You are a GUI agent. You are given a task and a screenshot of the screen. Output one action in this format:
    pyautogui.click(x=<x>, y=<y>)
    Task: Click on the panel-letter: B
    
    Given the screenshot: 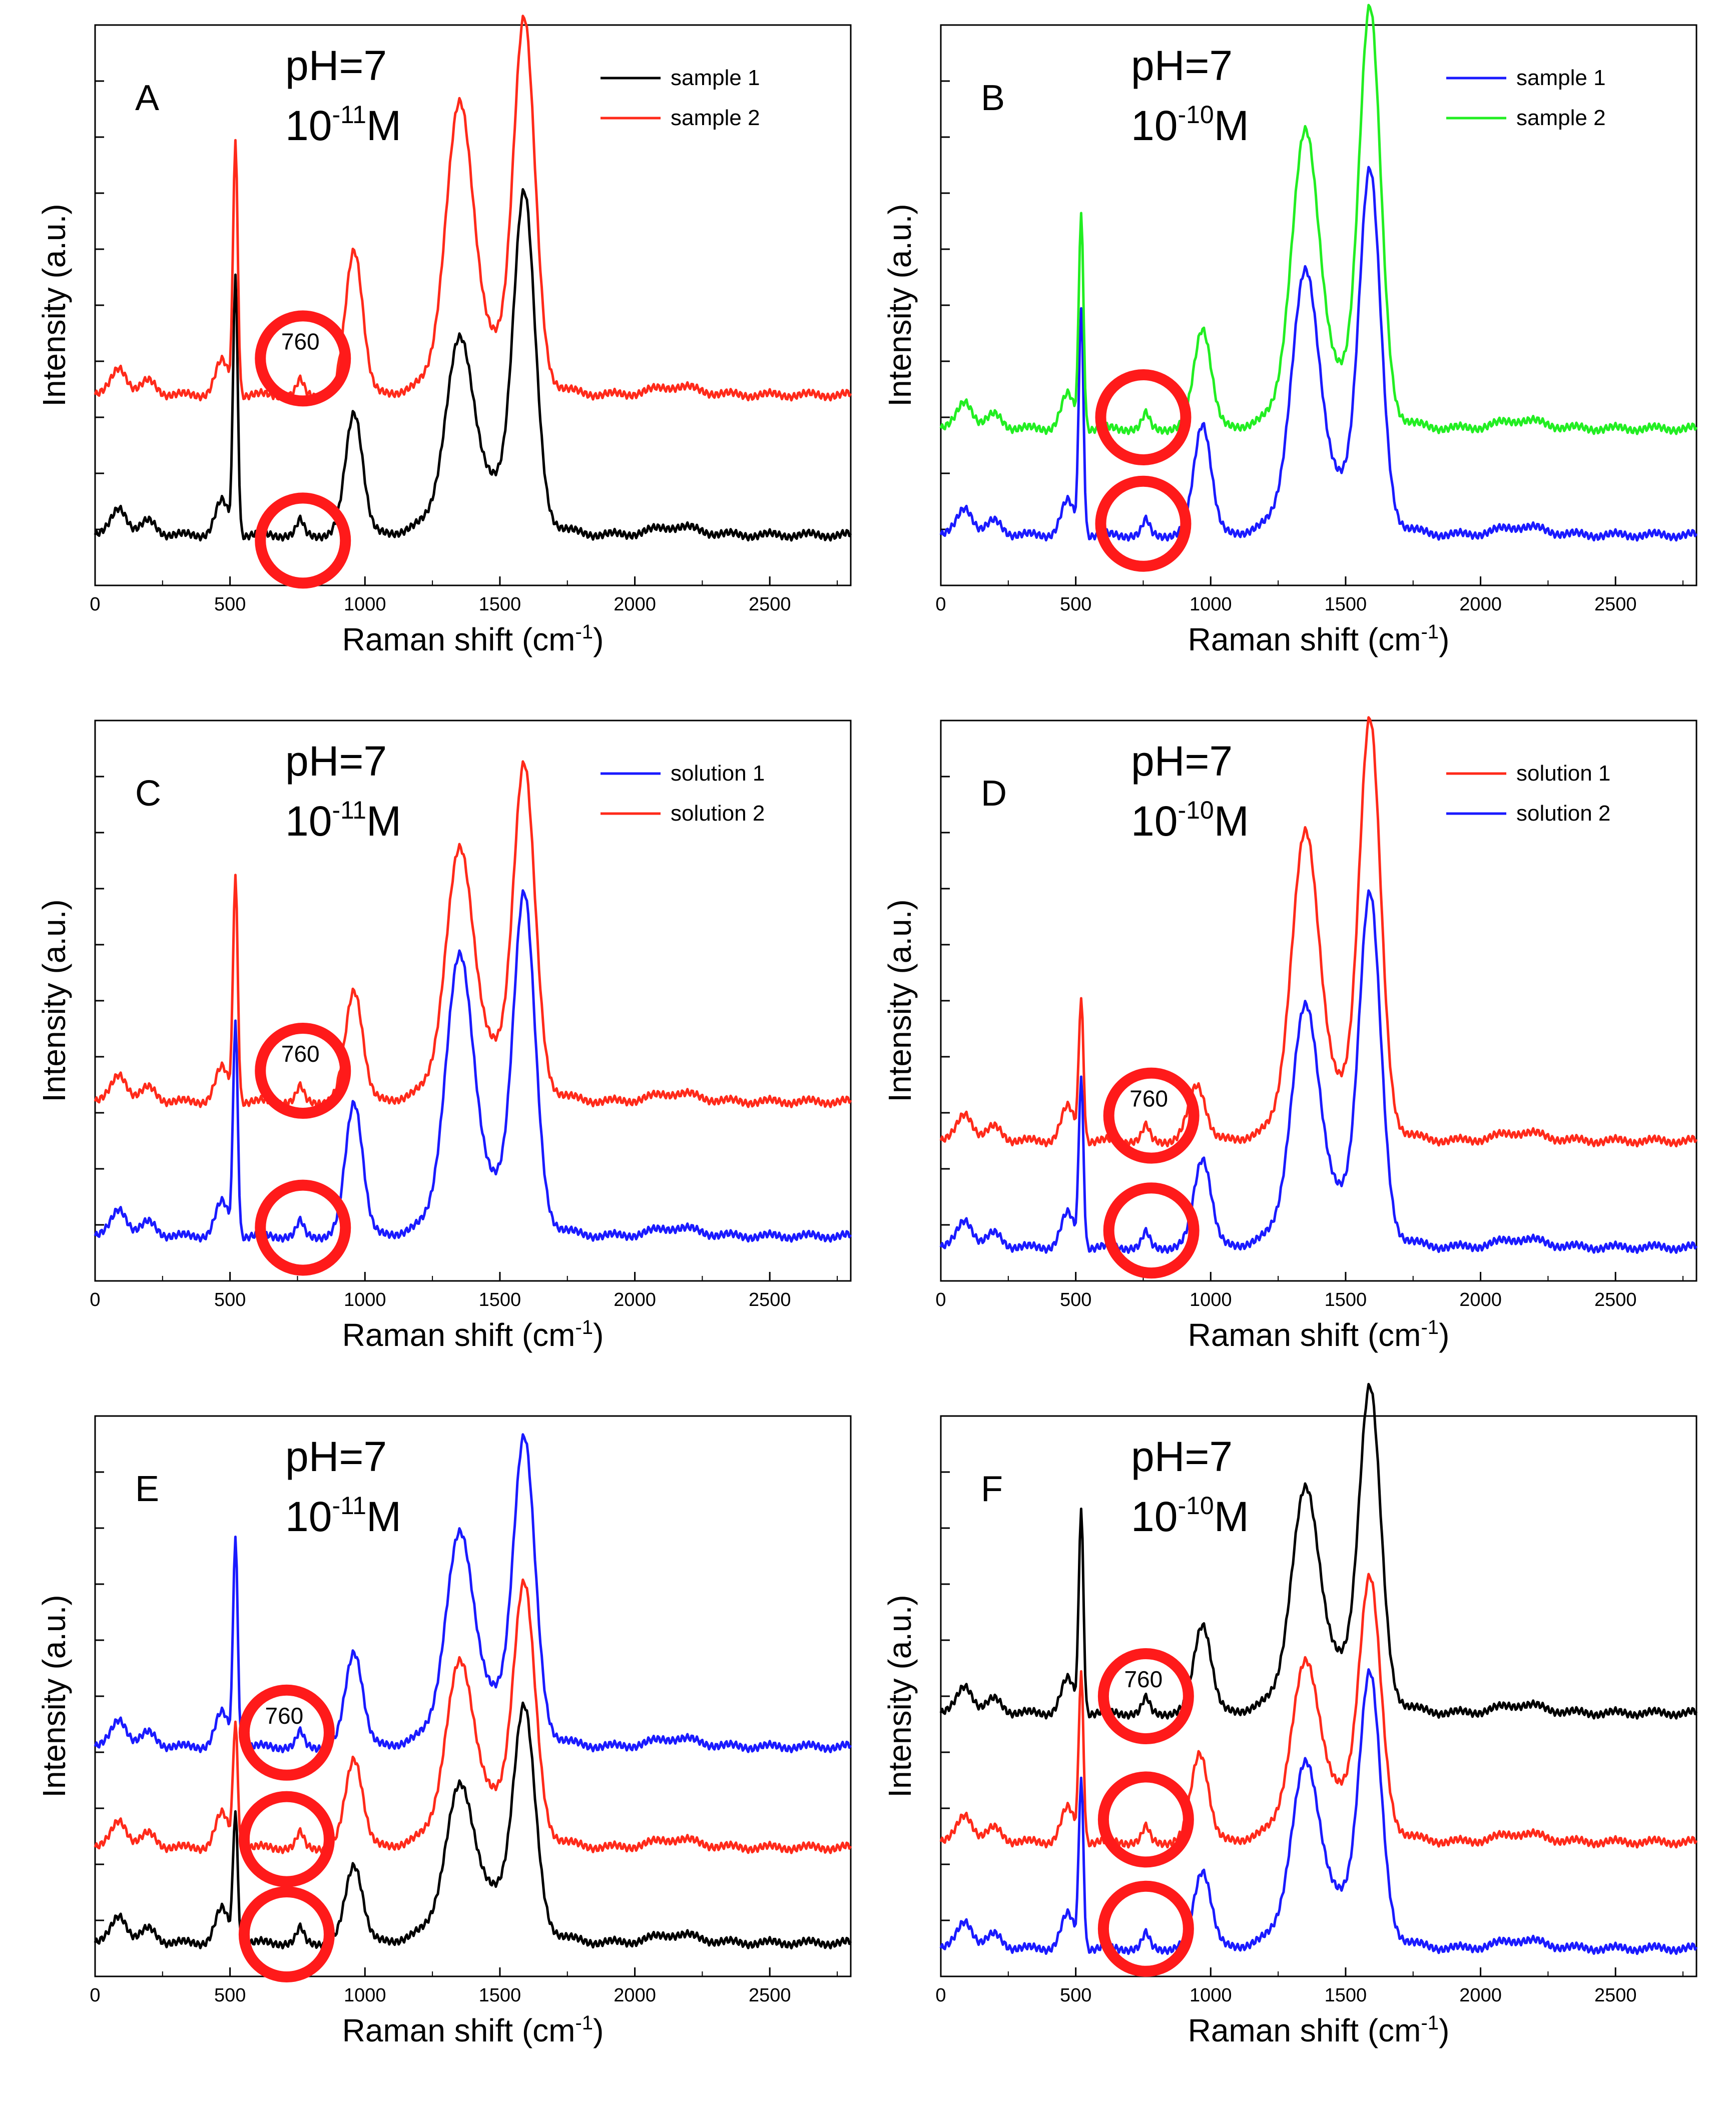 What is the action you would take?
    pyautogui.click(x=993, y=98)
    